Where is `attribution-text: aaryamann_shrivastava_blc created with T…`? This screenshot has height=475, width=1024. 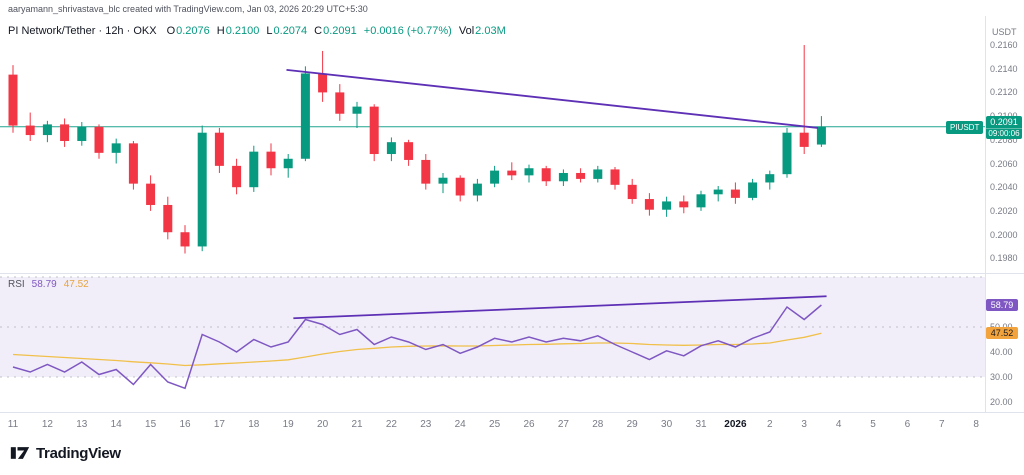
attribution-text: aaryamann_shrivastava_blc created with T… is located at coordinates (188, 9).